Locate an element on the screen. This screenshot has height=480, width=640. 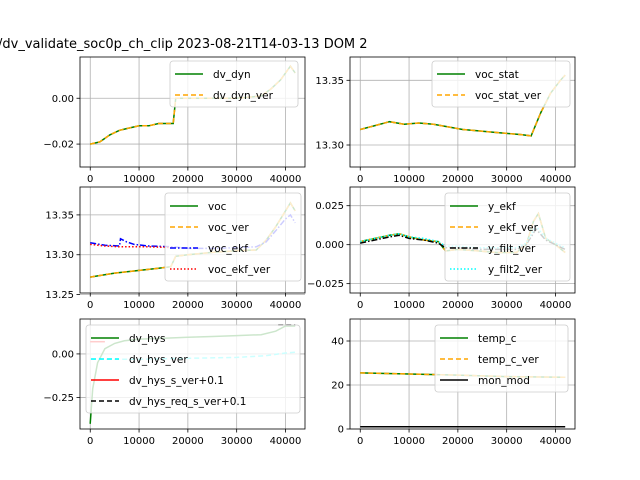
legend: temp_c temp_c_ver mon_mod is located at coordinates (501, 358).